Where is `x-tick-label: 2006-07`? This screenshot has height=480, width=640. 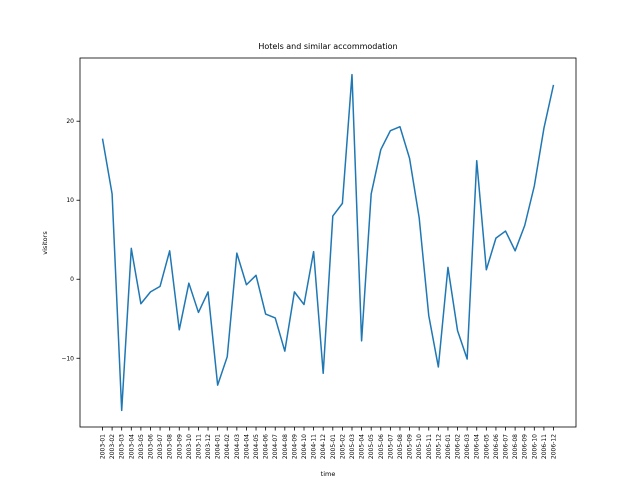
x-tick-label: 2006-07 is located at coordinates (506, 446).